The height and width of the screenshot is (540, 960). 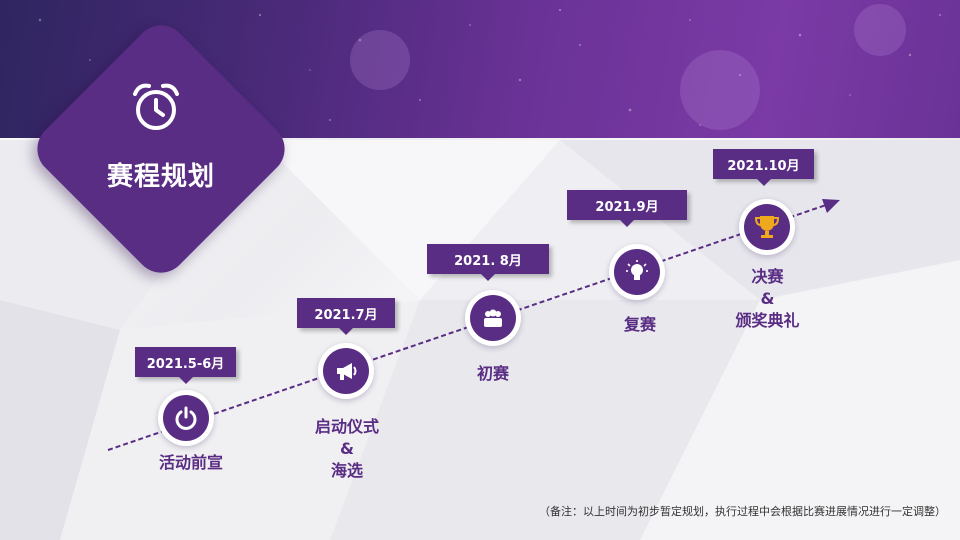 I want to click on stage-5-node, so click(x=767, y=227).